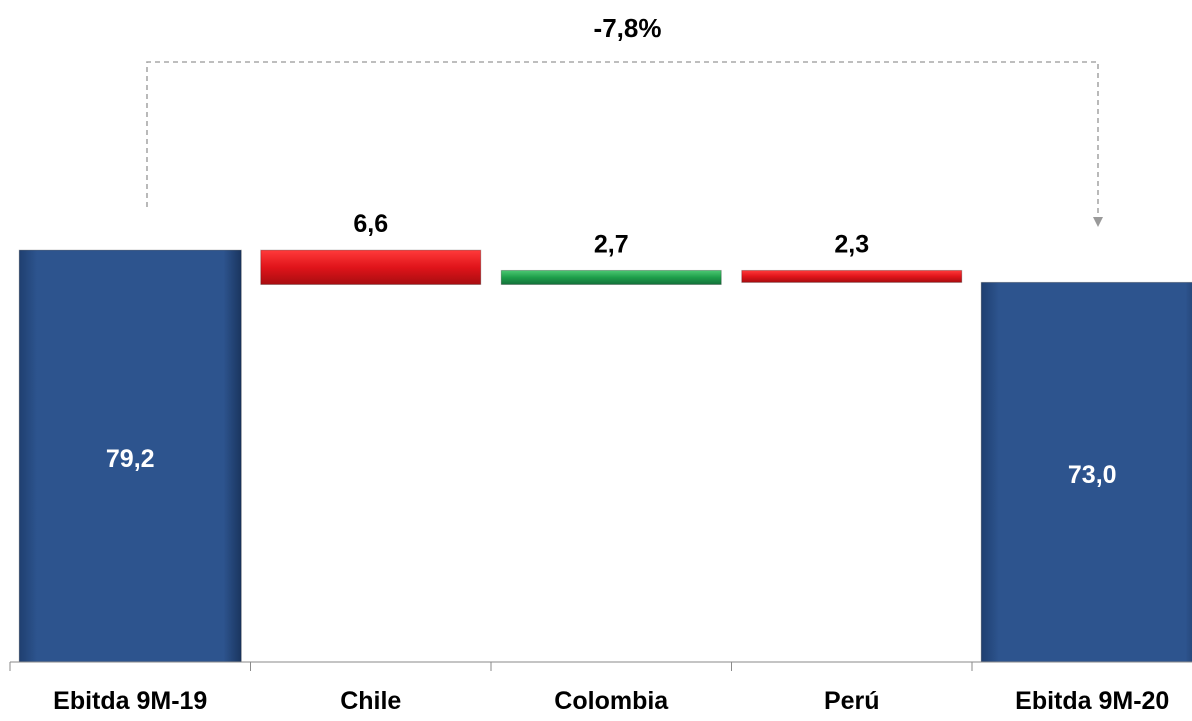 The height and width of the screenshot is (721, 1192). Describe the element at coordinates (370, 224) in the screenshot. I see `value-label-chile: 6,6` at that location.